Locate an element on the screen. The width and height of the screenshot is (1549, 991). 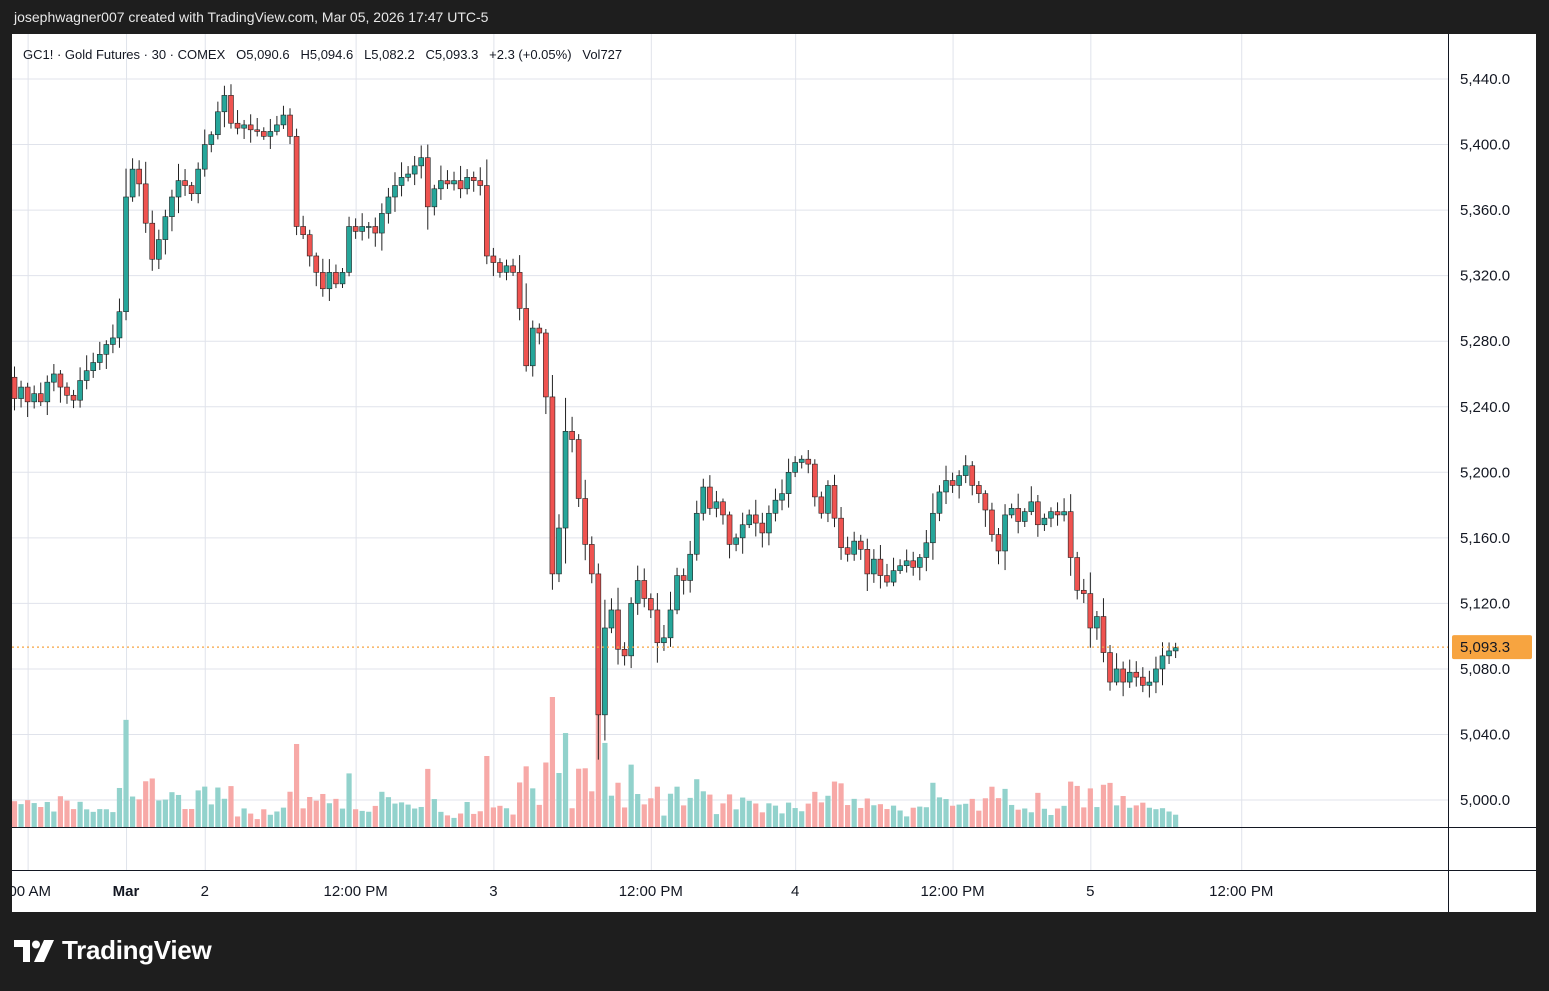
tradingview-brand: TradingView is located at coordinates (113, 950).